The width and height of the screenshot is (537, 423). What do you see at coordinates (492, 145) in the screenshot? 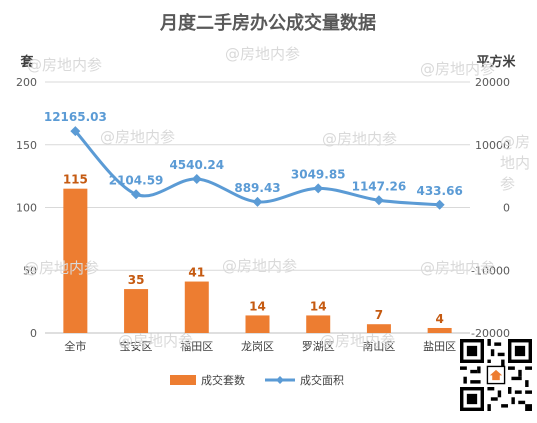
I see `y2-tick-label: 10000` at bounding box center [492, 145].